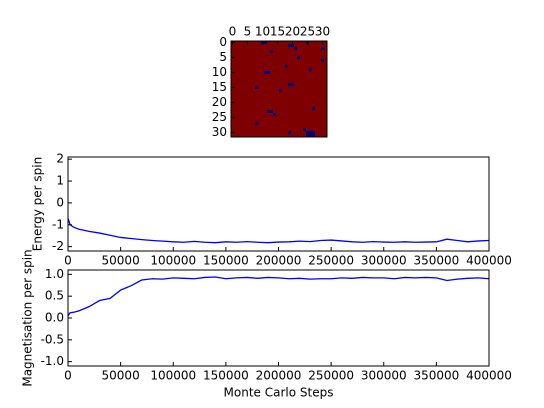  I want to click on y-tick-label: 10, so click(219, 72).